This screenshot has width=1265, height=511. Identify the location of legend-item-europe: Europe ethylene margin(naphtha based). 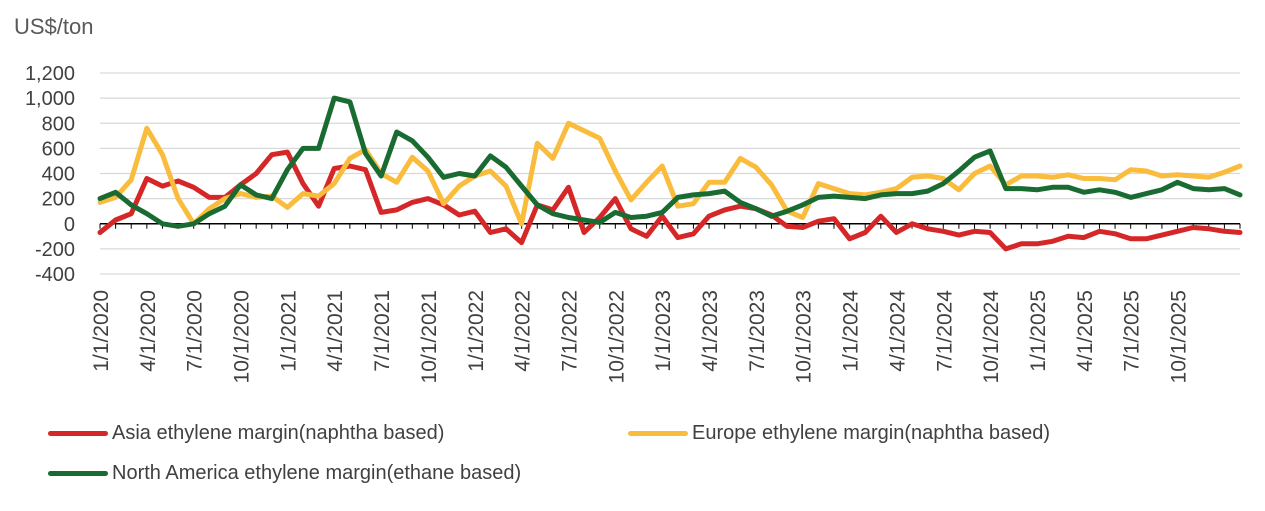
(839, 433).